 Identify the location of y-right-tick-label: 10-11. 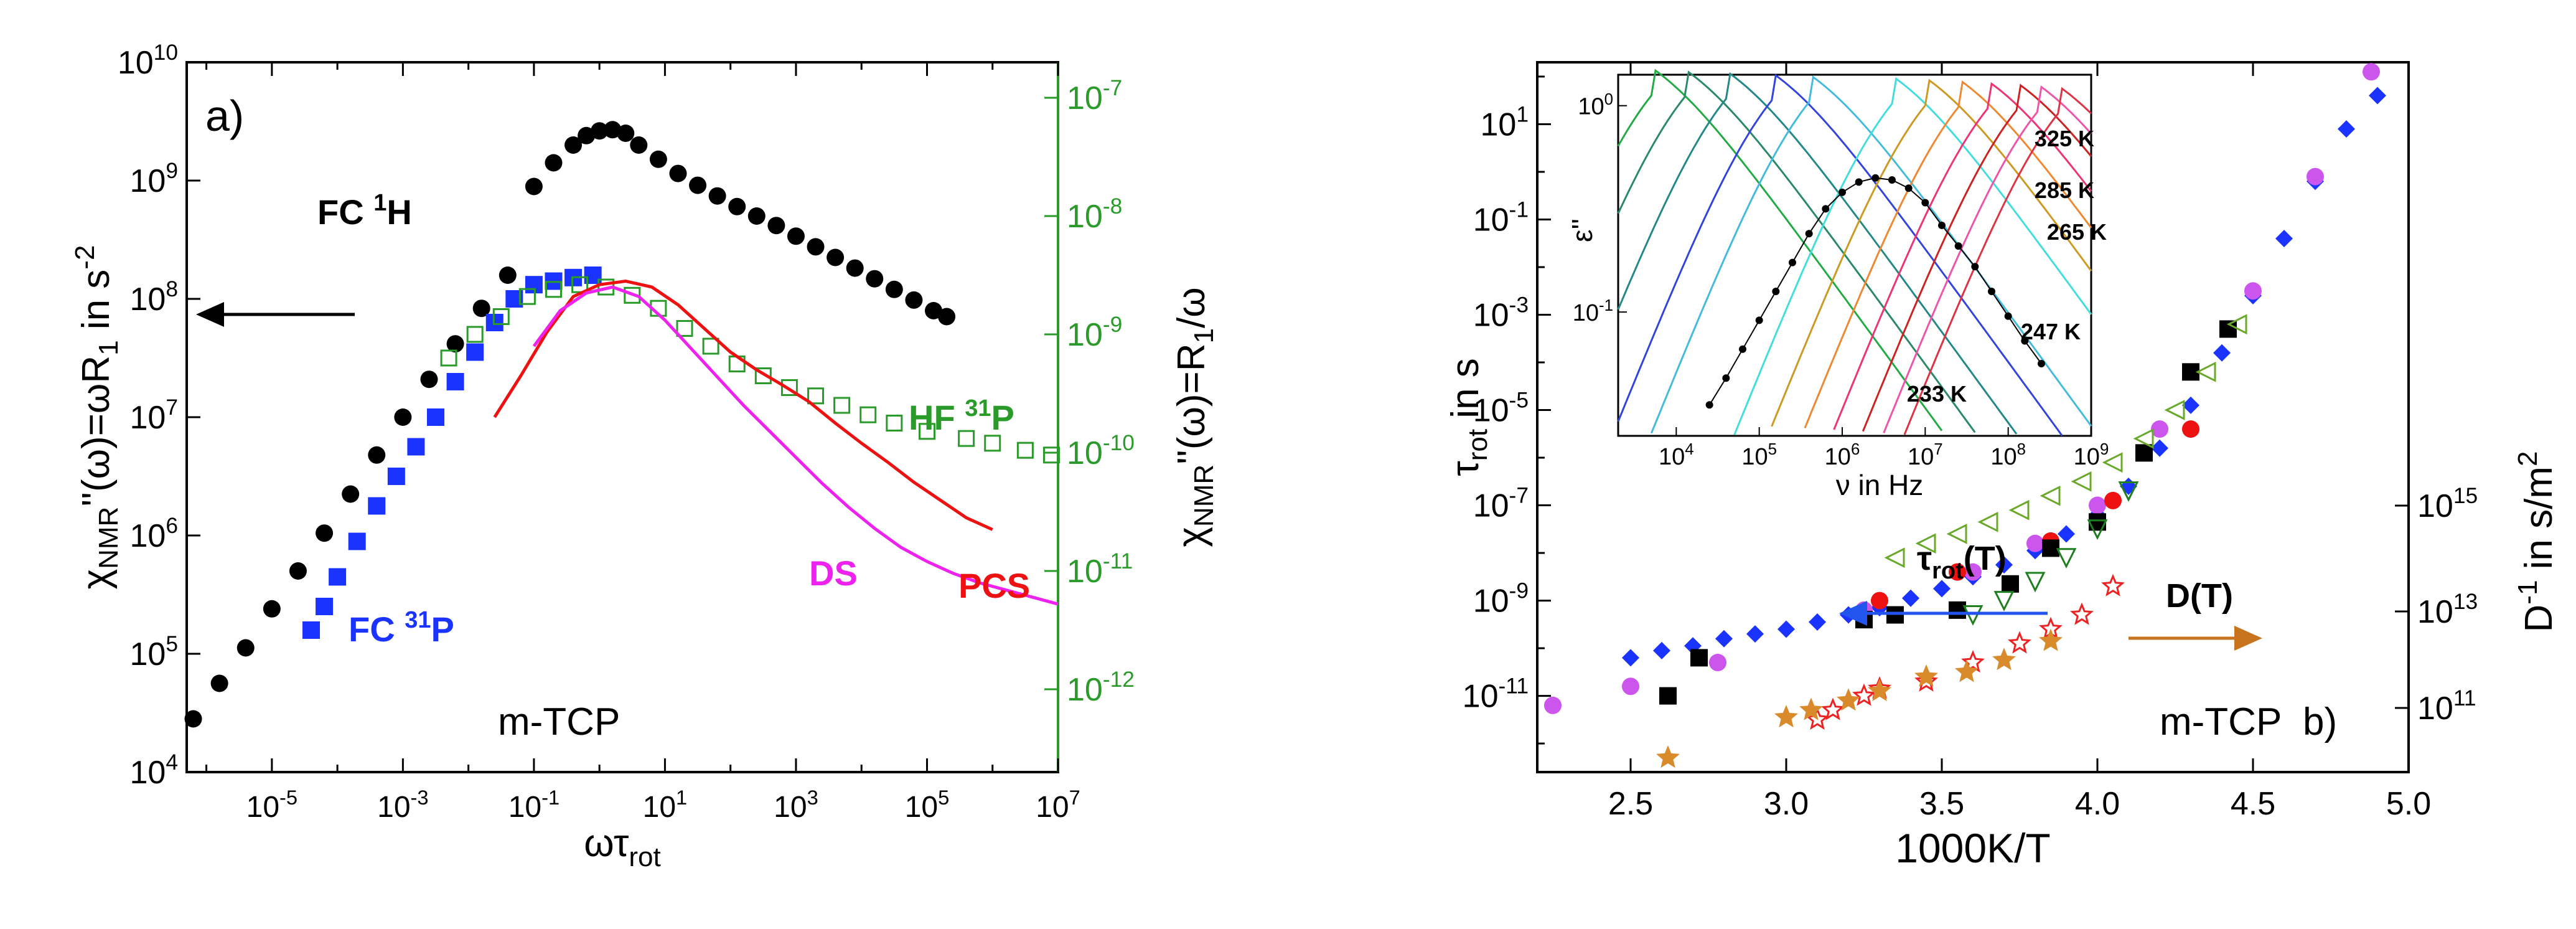
(1100, 569).